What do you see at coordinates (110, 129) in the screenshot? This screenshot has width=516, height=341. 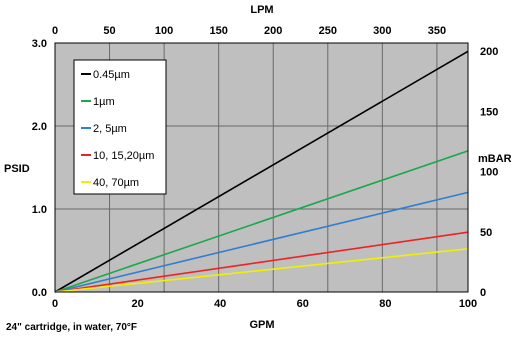 I see `legend-entry: 2, 5µm` at bounding box center [110, 129].